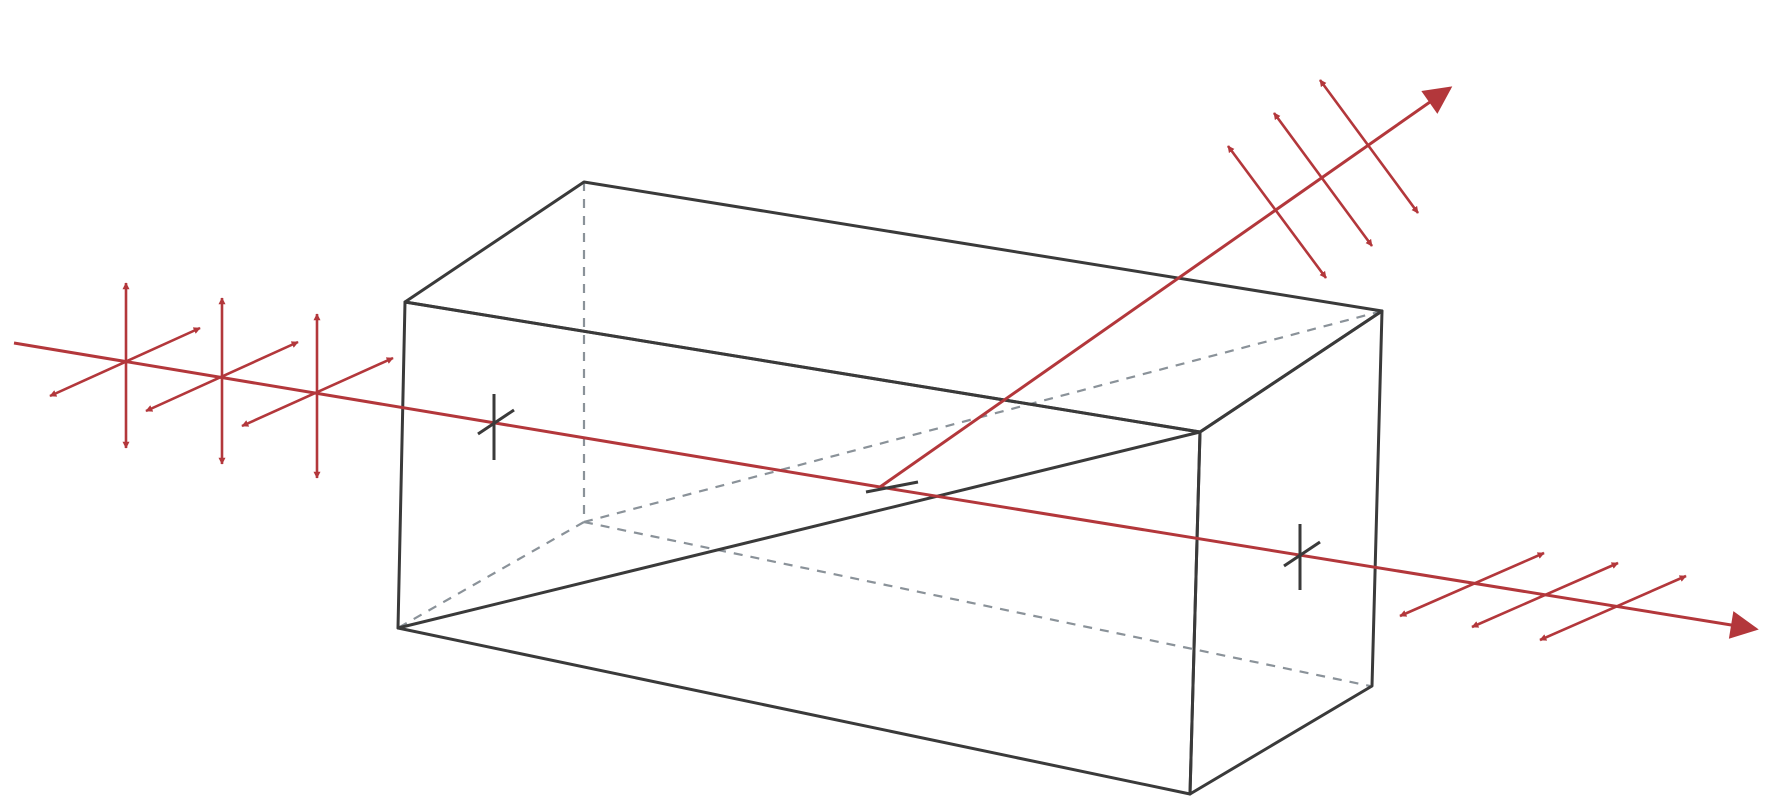 The image size is (1776, 810). I want to click on reflected-polarization-arrows, so click(1323, 179).